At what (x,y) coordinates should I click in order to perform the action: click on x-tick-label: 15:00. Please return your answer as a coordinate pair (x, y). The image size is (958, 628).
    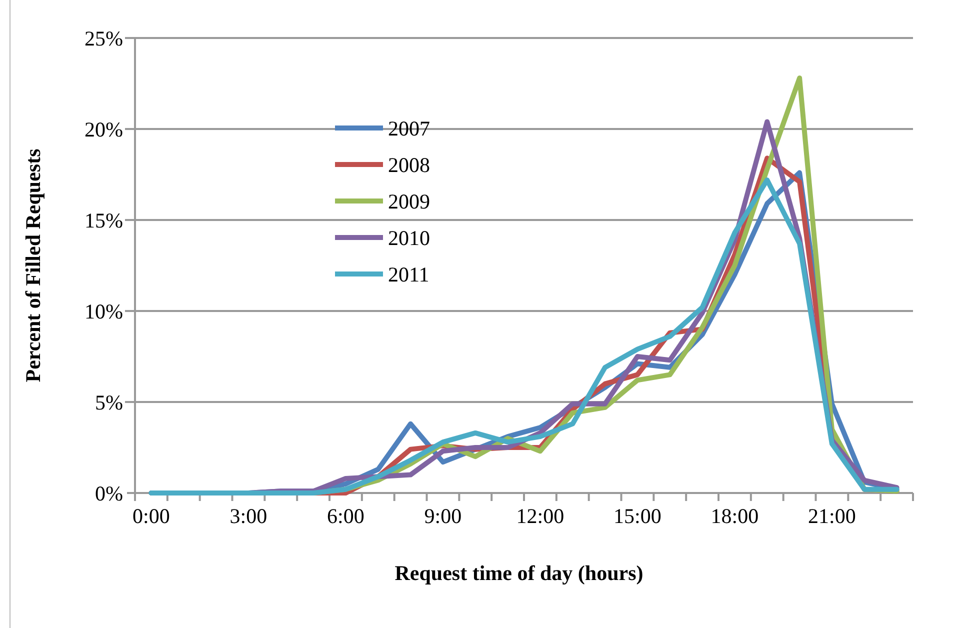
    Looking at the image, I should click on (638, 516).